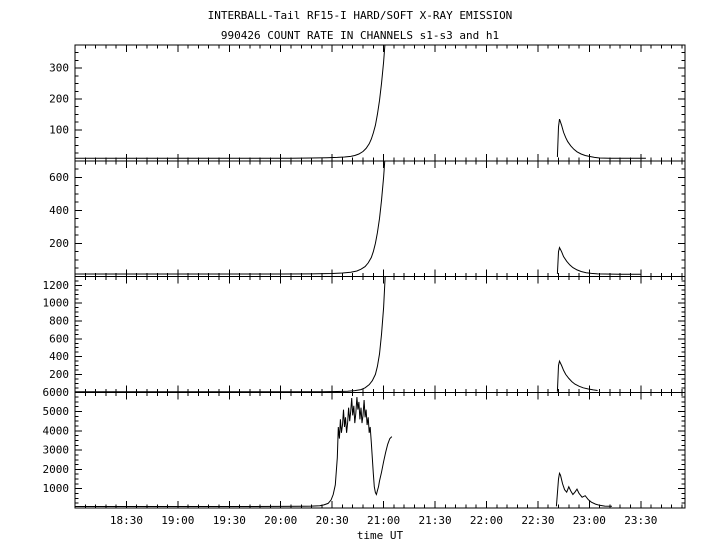  What do you see at coordinates (126, 520) in the screenshot?
I see `x-tick-label: 18:30` at bounding box center [126, 520].